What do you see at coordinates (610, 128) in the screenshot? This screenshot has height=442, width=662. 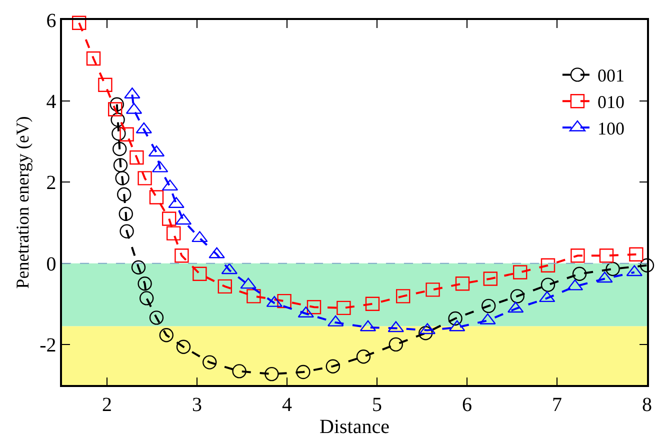 I see `legend-label: 100` at bounding box center [610, 128].